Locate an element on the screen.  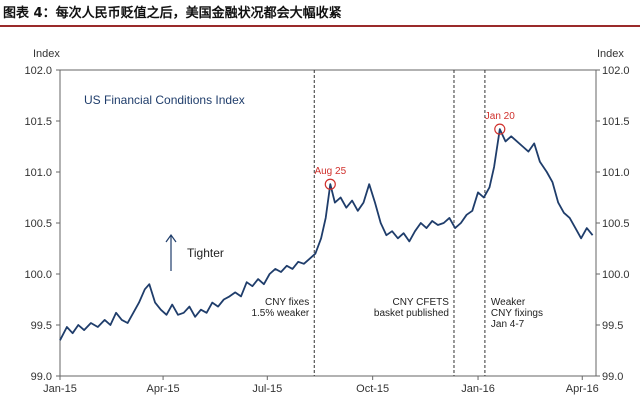
highlight-markers: Aug 25 Jan 20 is located at coordinates (414, 150).